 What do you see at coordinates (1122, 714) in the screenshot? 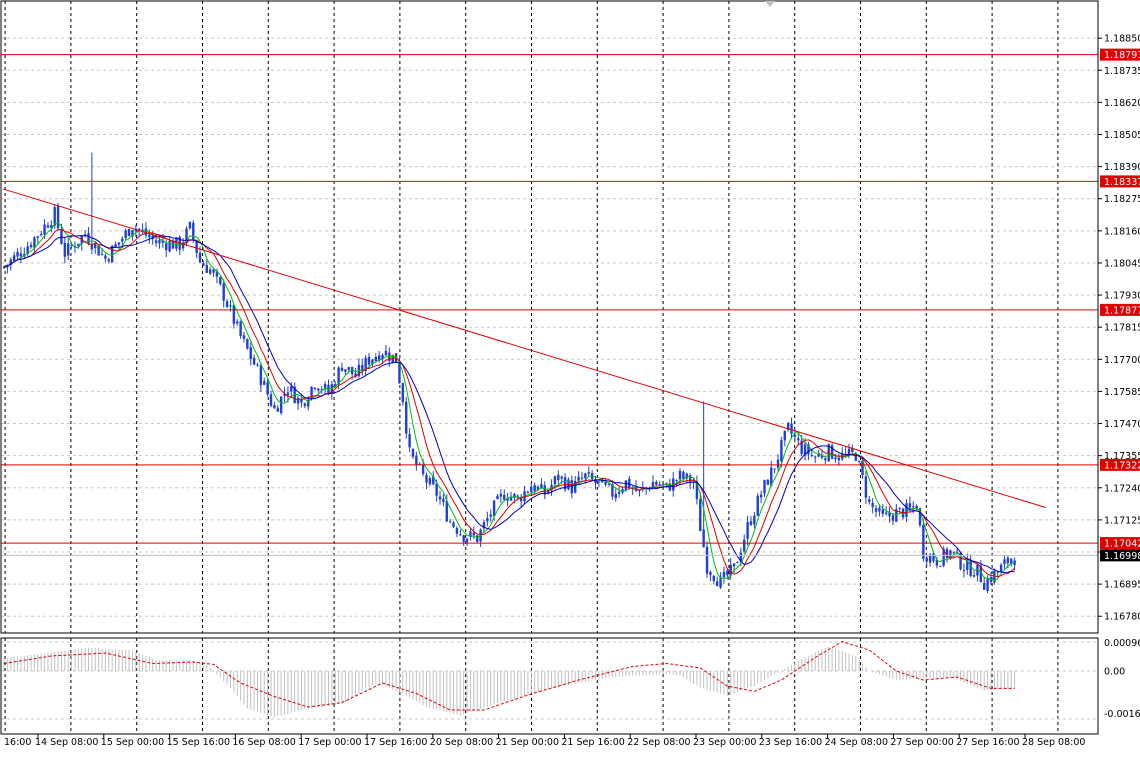
I see `oscillator-tick-label: -0.00160` at bounding box center [1122, 714].